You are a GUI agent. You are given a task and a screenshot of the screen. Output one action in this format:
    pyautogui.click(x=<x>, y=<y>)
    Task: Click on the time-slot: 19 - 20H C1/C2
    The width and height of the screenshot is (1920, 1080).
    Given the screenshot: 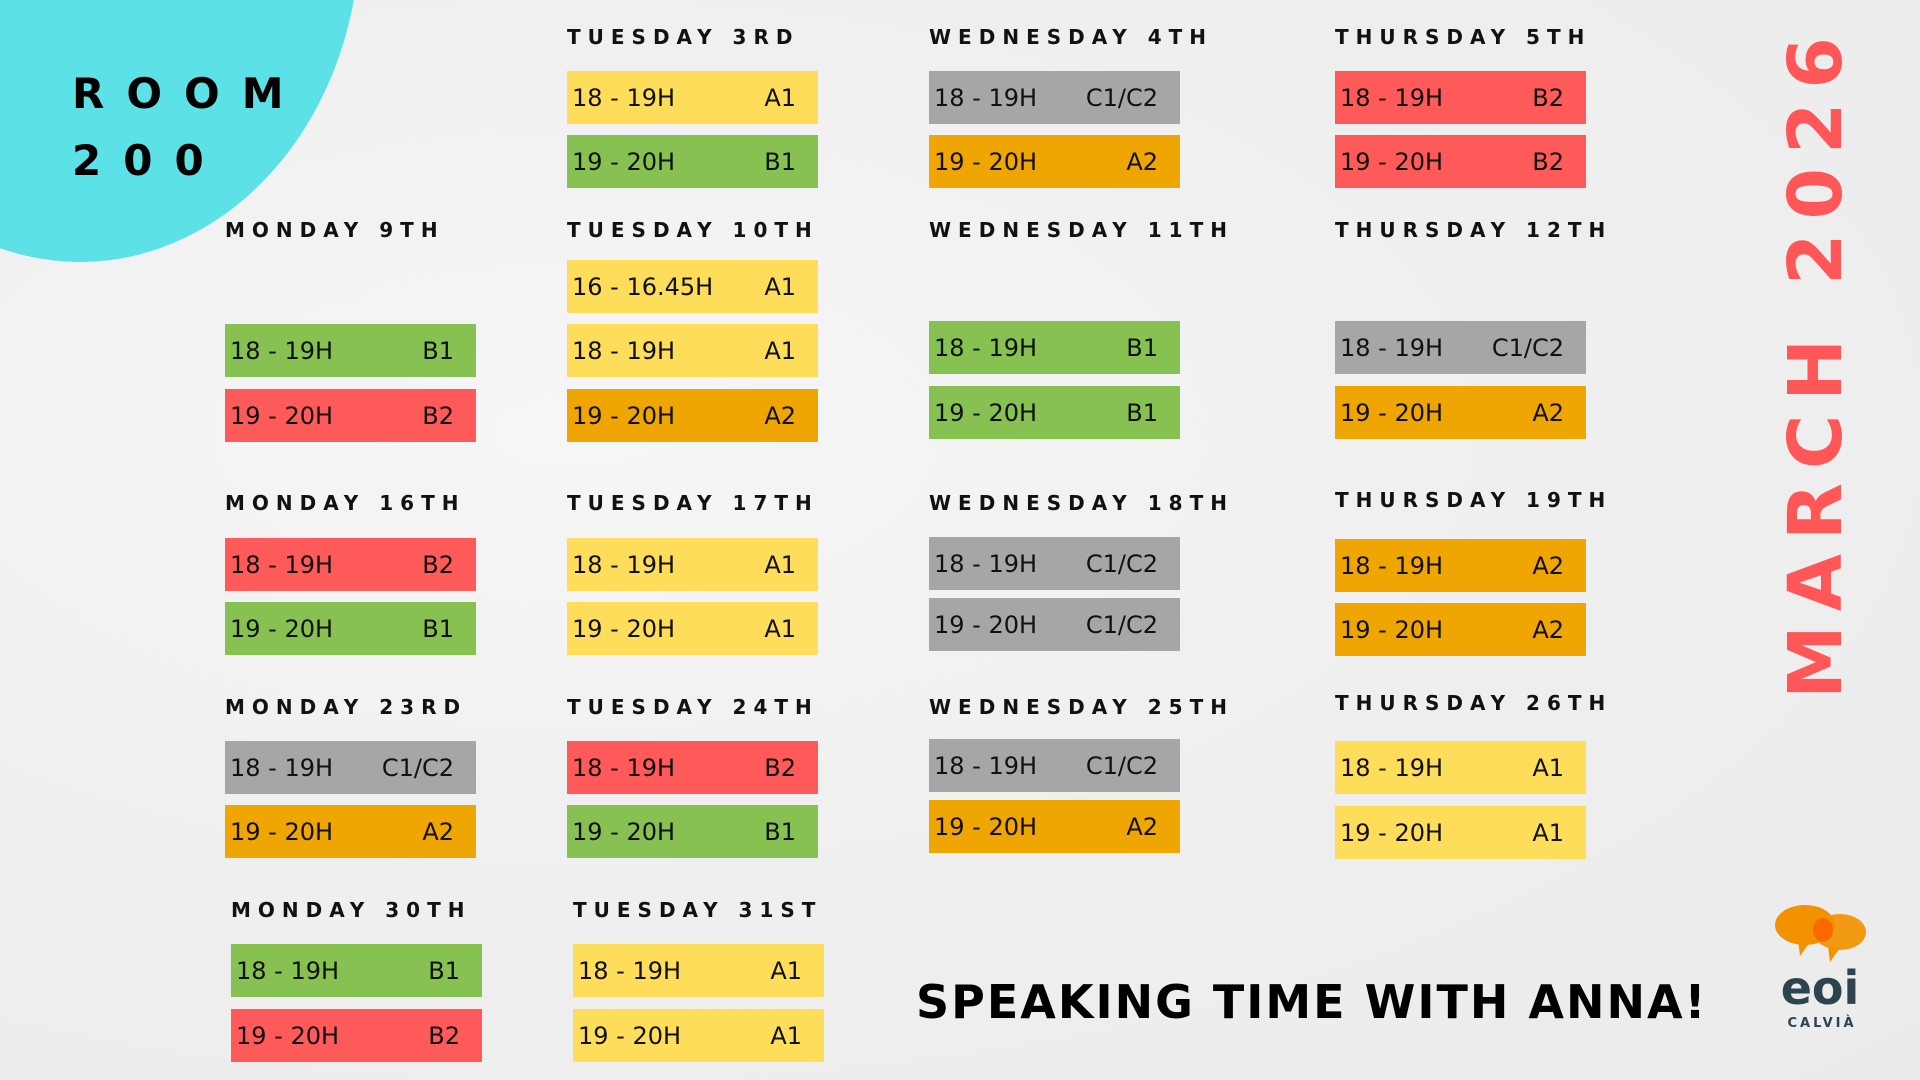 What is the action you would take?
    pyautogui.click(x=1054, y=624)
    